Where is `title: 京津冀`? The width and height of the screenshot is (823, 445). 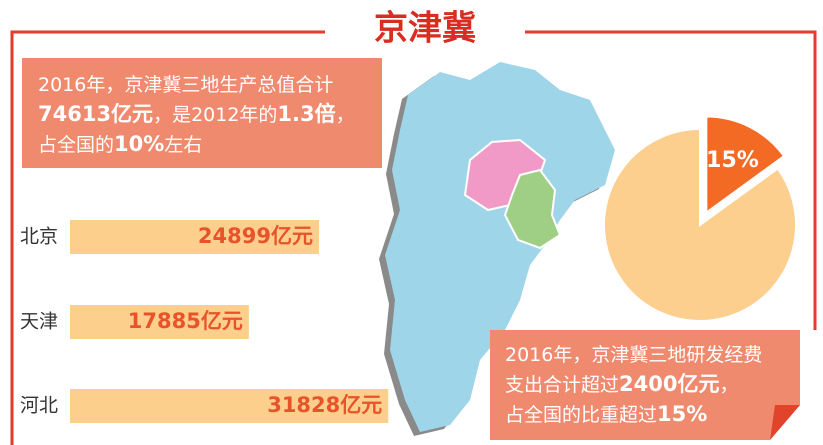
title: 京津冀 is located at coordinates (425, 29).